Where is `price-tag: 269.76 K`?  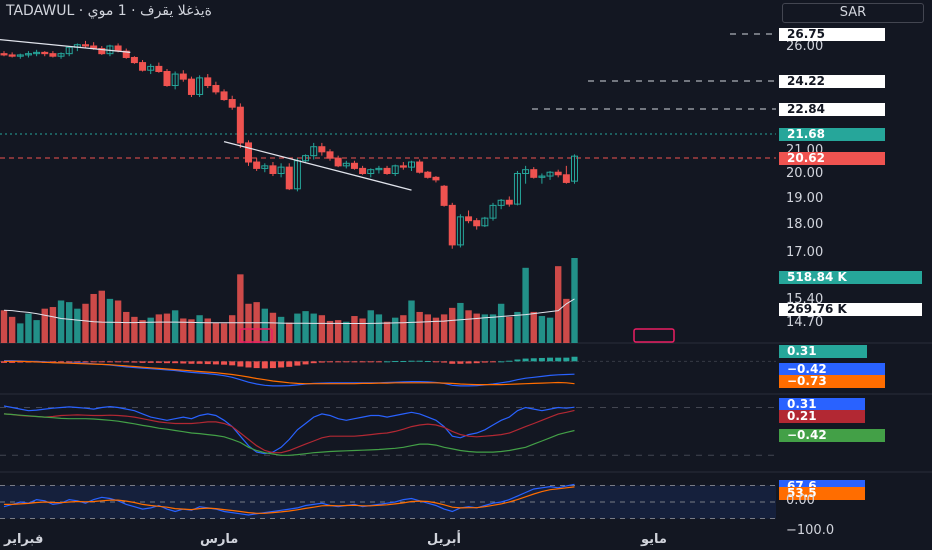 price-tag: 269.76 K is located at coordinates (850, 309).